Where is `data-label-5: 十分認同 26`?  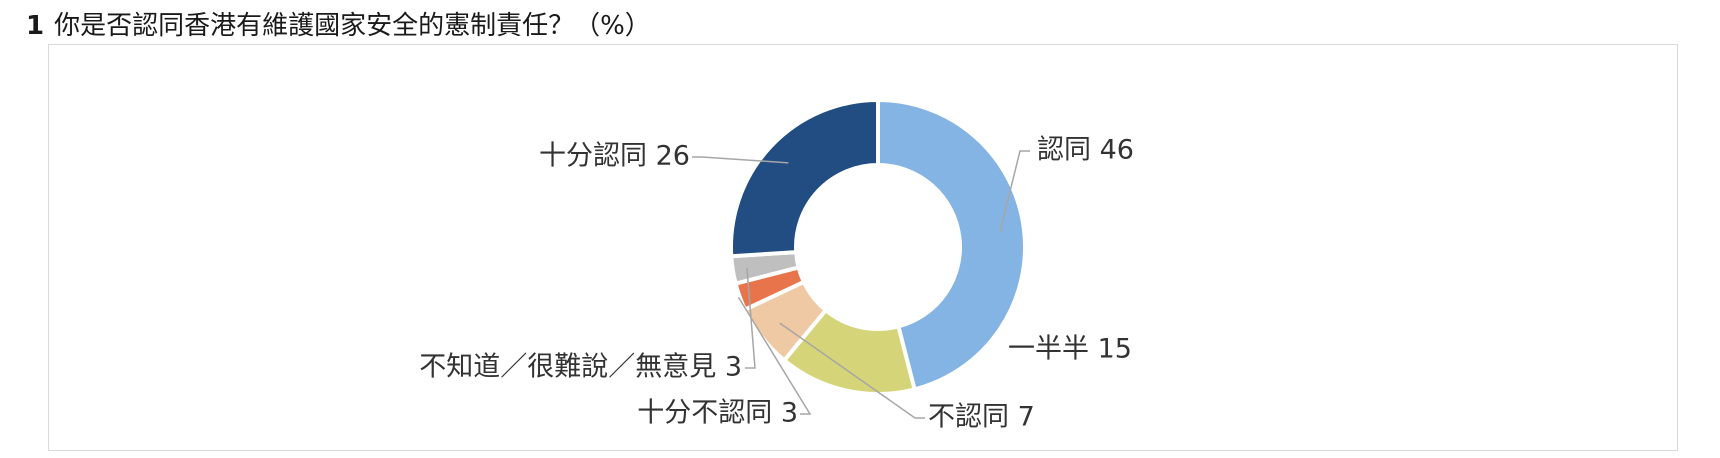 data-label-5: 十分認同 26 is located at coordinates (614, 156).